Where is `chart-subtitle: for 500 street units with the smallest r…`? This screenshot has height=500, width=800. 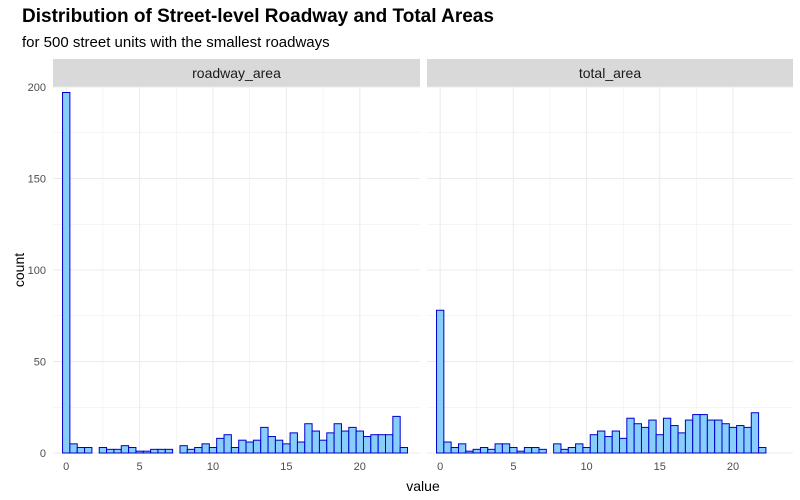
chart-subtitle: for 500 street units with the smallest r… is located at coordinates (176, 42).